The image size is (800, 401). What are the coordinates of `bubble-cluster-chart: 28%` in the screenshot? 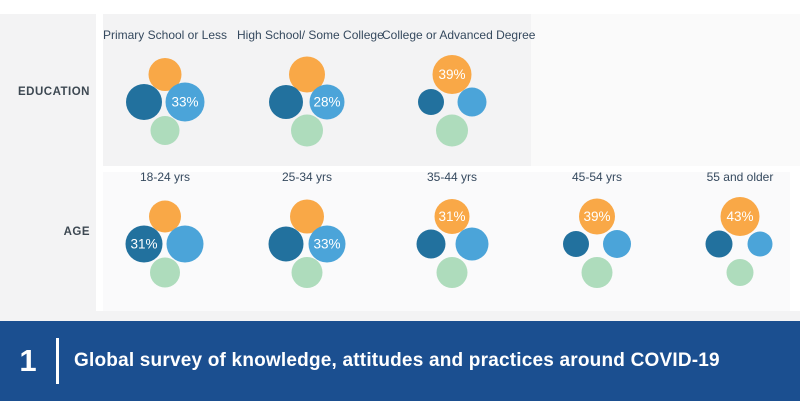 It's located at (307, 101).